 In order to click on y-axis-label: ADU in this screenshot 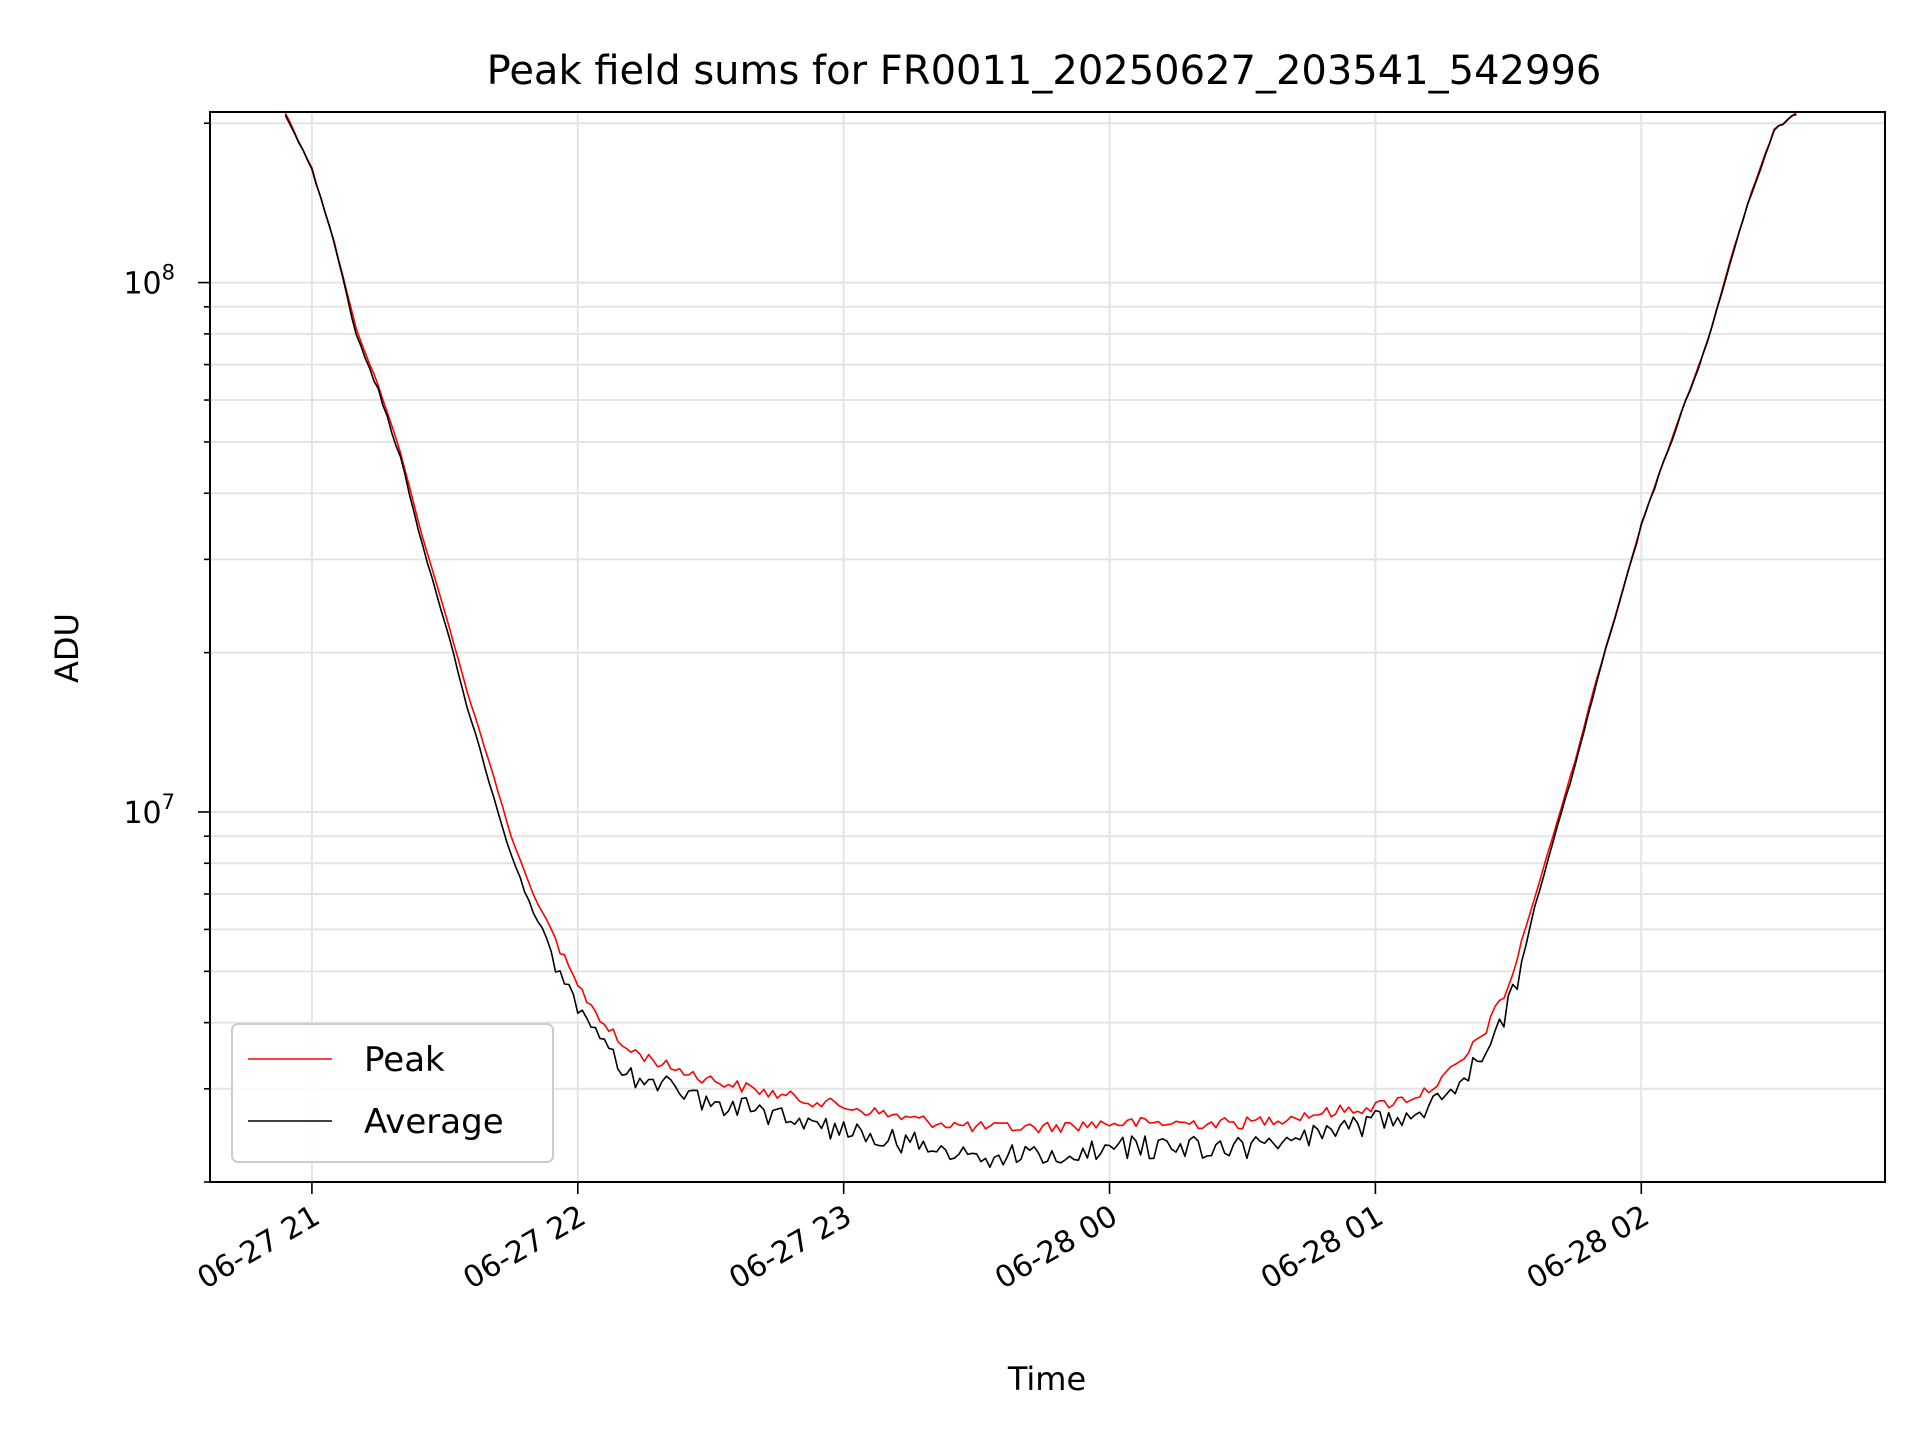, I will do `click(67, 648)`.